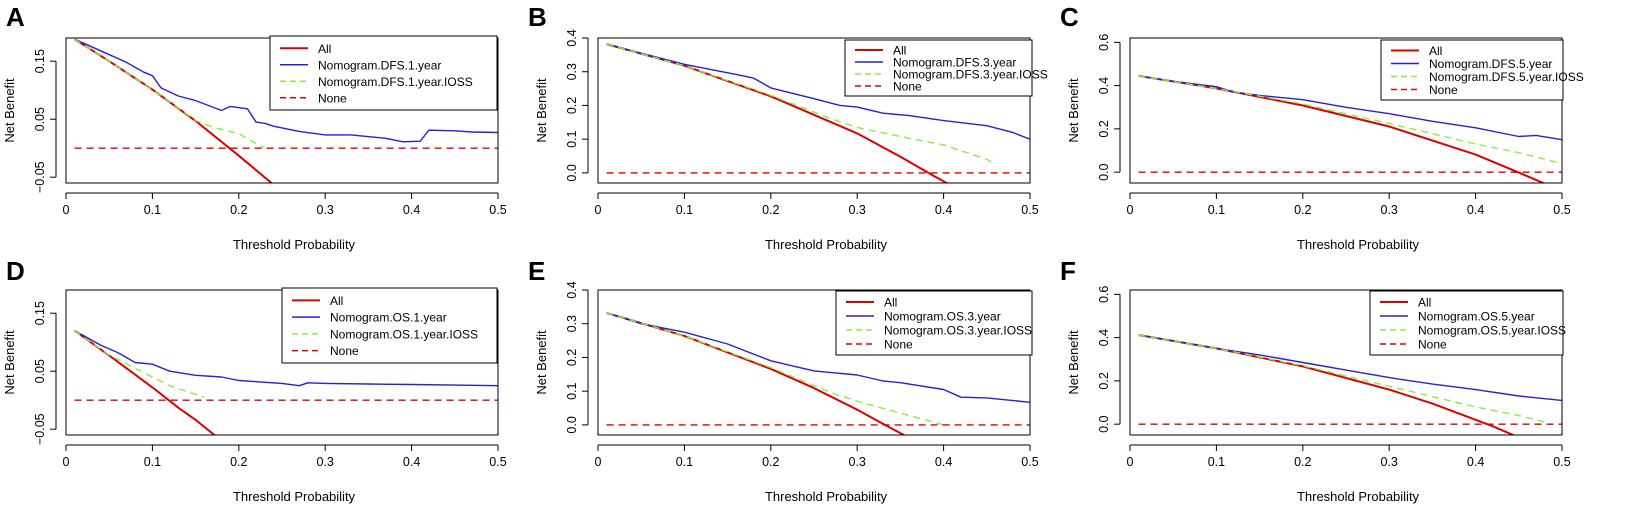 Image resolution: width=1644 pixels, height=530 pixels. I want to click on x-tick-label: 0.4, so click(1475, 462).